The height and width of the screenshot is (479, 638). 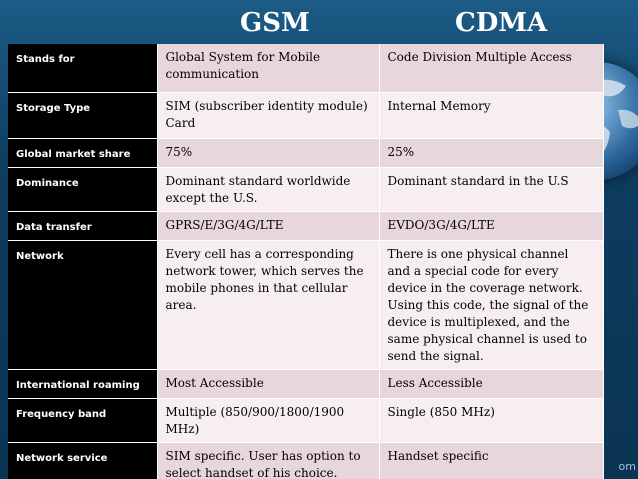 What do you see at coordinates (627, 466) in the screenshot?
I see `corner-watermark: om` at bounding box center [627, 466].